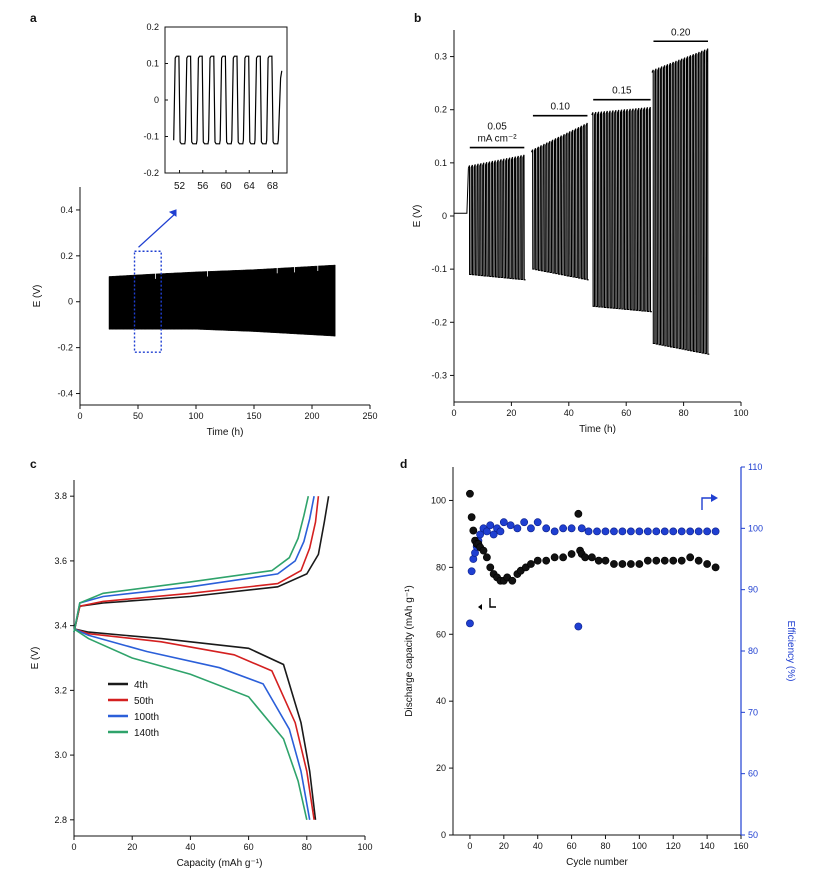  Describe the element at coordinates (180, 186) in the screenshot. I see `a-inset-x-tick-label: 52` at that location.